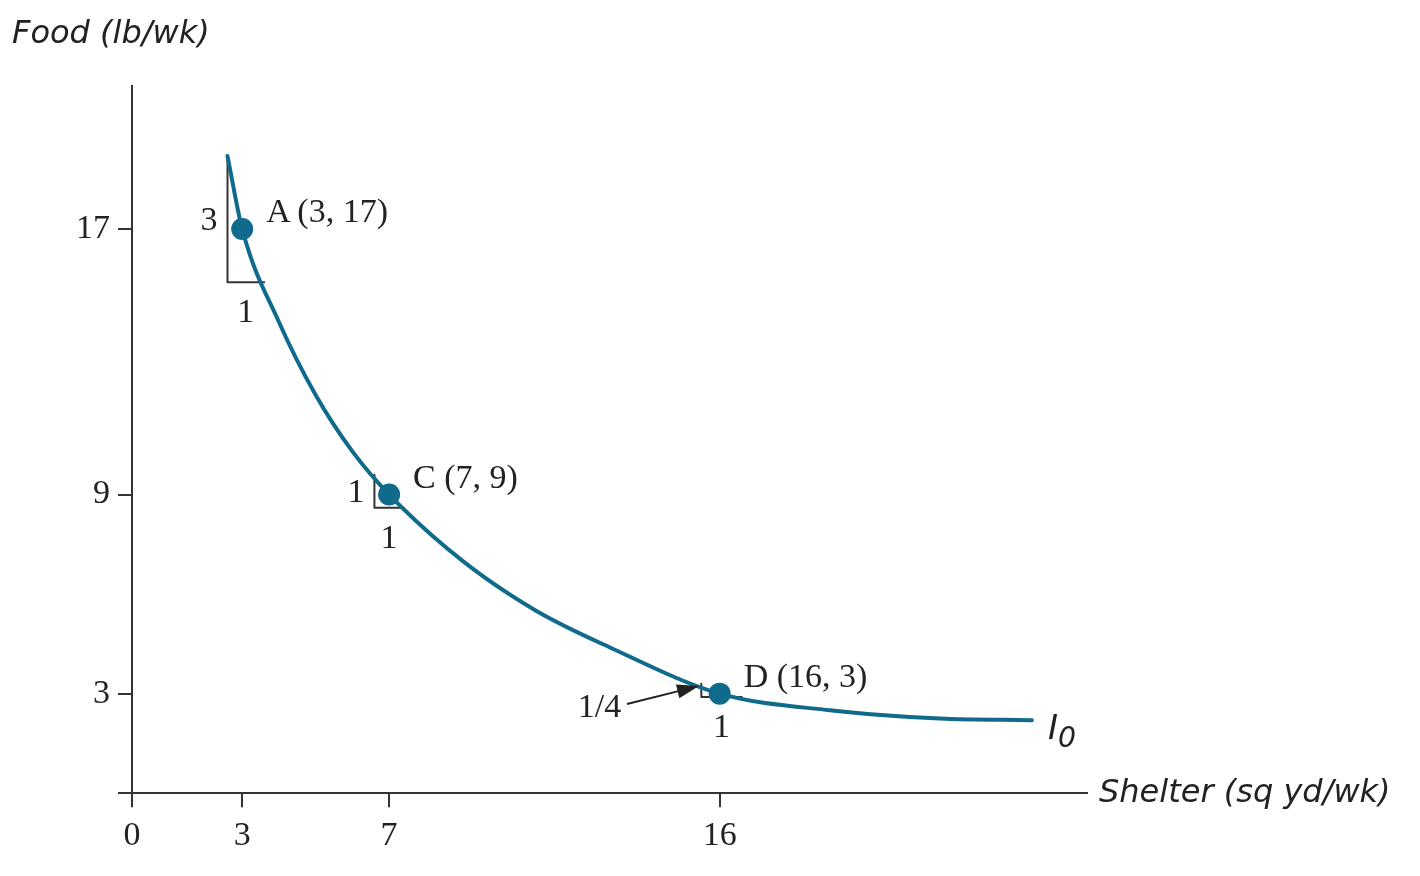 The width and height of the screenshot is (1420, 876). I want to click on series-label: I$_{0}$, so click(1061, 730).